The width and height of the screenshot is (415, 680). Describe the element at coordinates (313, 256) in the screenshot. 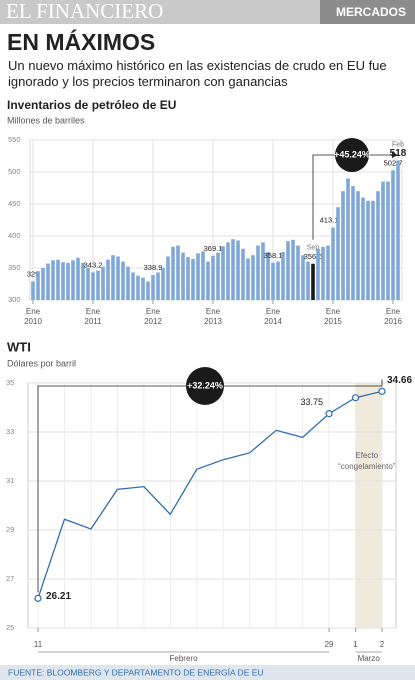

I see `value-label: 356.6` at that location.